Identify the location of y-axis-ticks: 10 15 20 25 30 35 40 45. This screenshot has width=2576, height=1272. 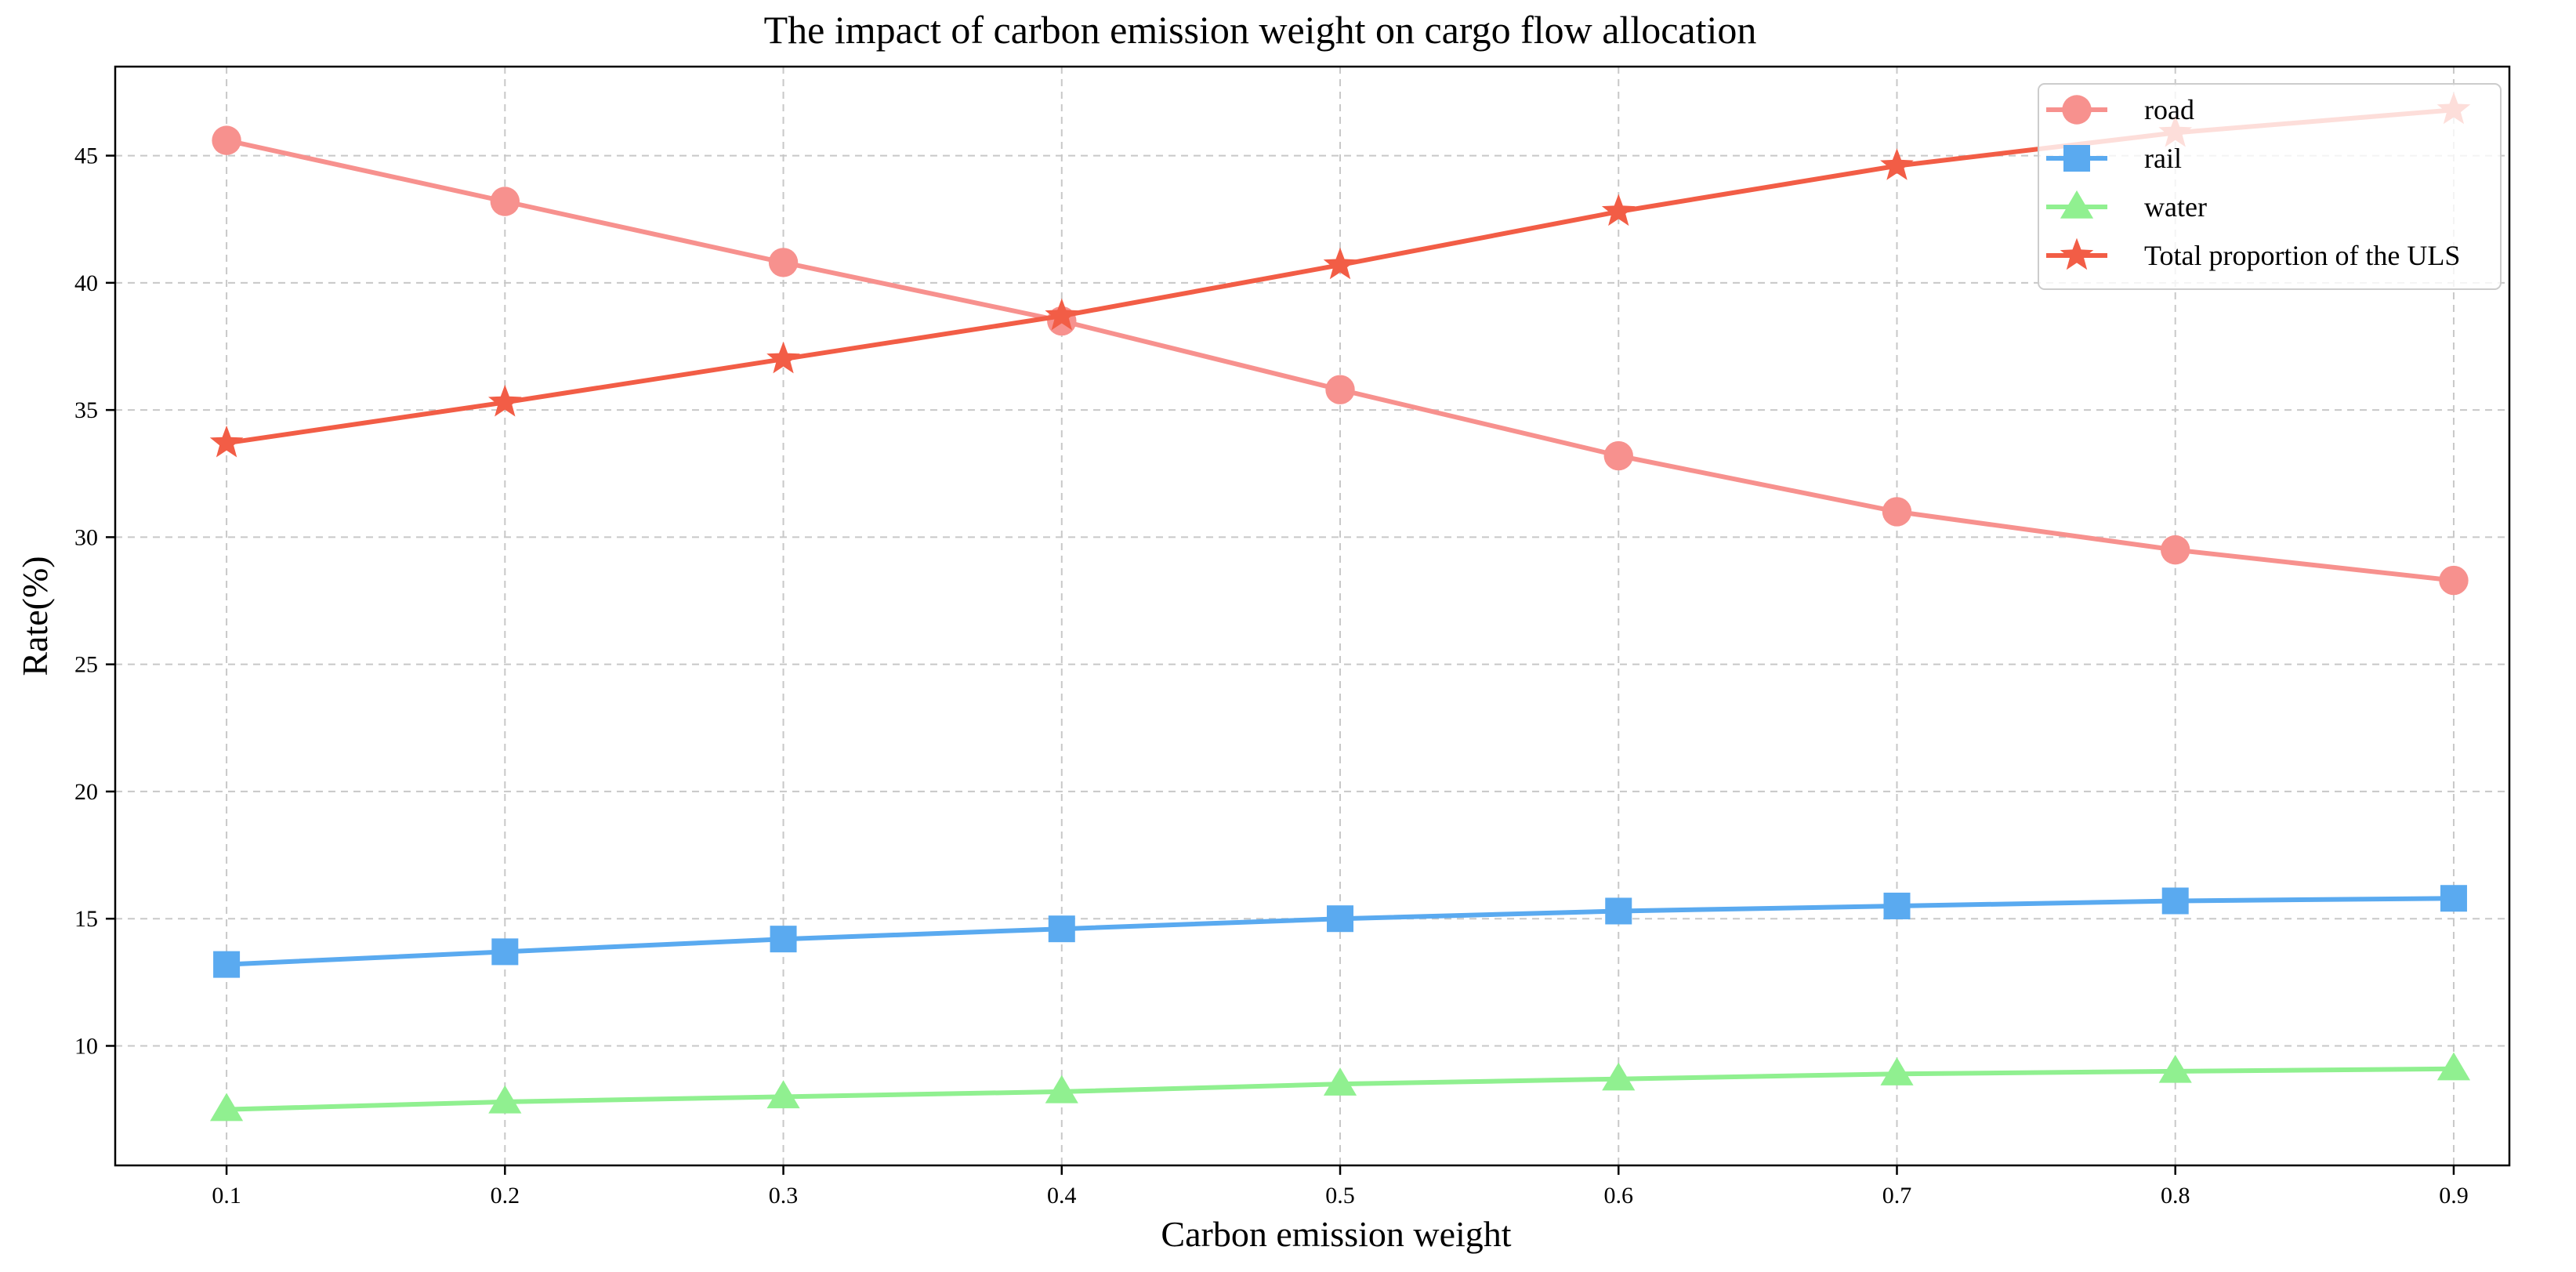
(94, 601).